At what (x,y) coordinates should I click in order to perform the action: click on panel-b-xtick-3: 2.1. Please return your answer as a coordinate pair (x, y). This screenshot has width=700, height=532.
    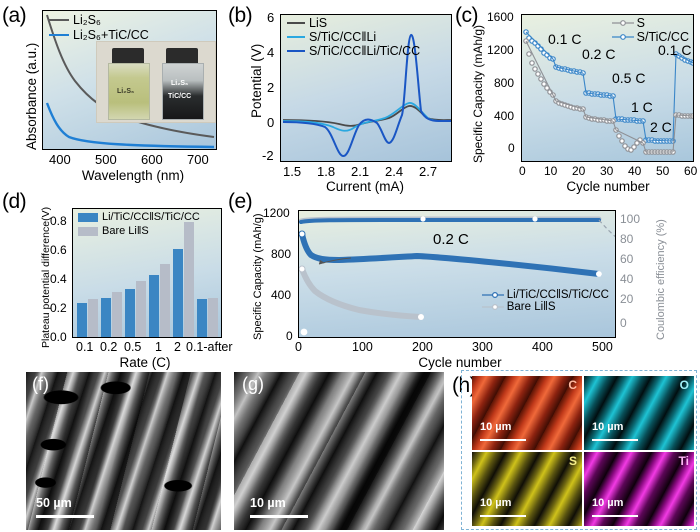
    Looking at the image, I should click on (360, 171).